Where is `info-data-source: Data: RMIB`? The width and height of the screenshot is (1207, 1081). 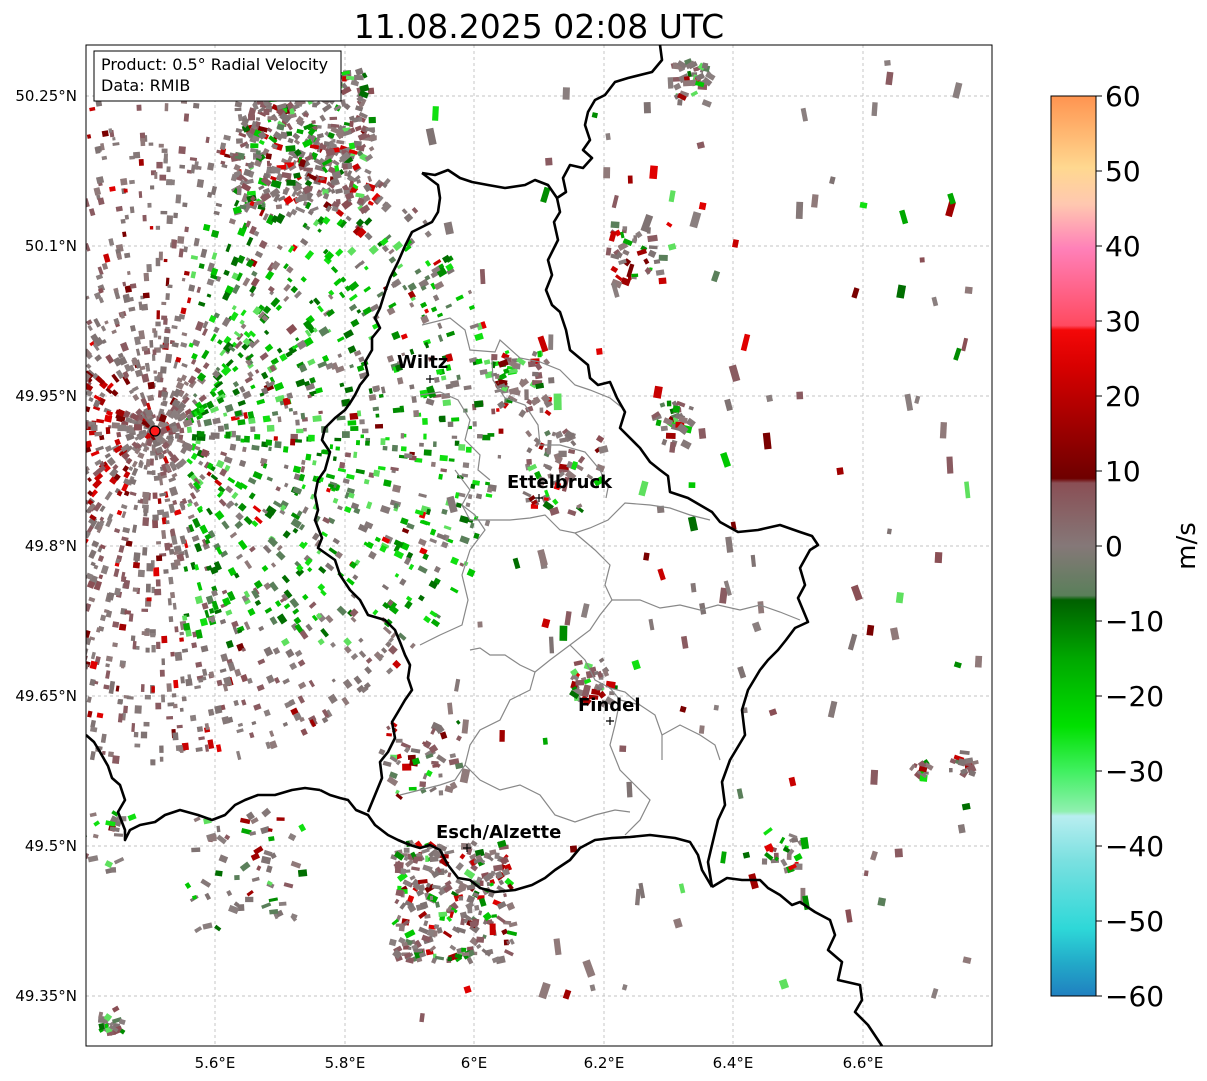 info-data-source: Data: RMIB is located at coordinates (145, 85).